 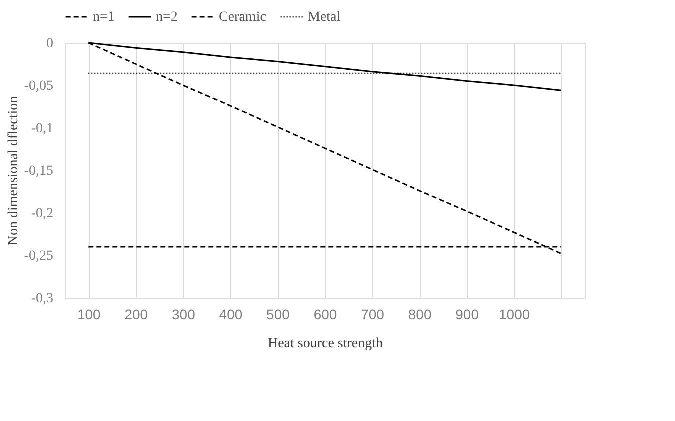 What do you see at coordinates (89, 314) in the screenshot?
I see `x-tick-label: 100` at bounding box center [89, 314].